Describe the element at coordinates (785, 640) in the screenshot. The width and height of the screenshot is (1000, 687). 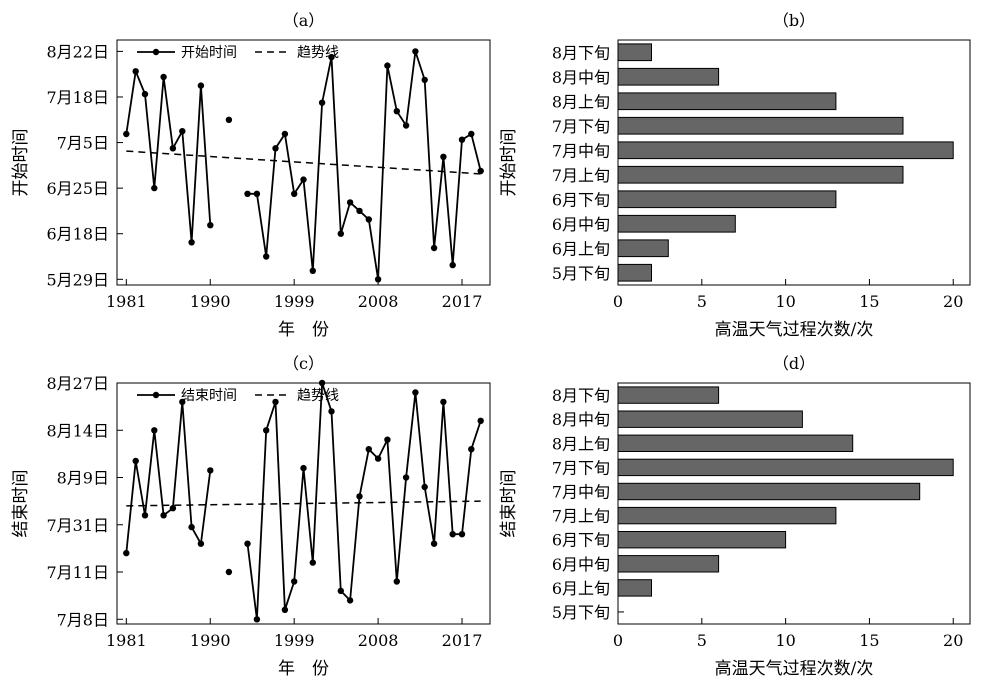
I see `x-tick-label: 10` at that location.